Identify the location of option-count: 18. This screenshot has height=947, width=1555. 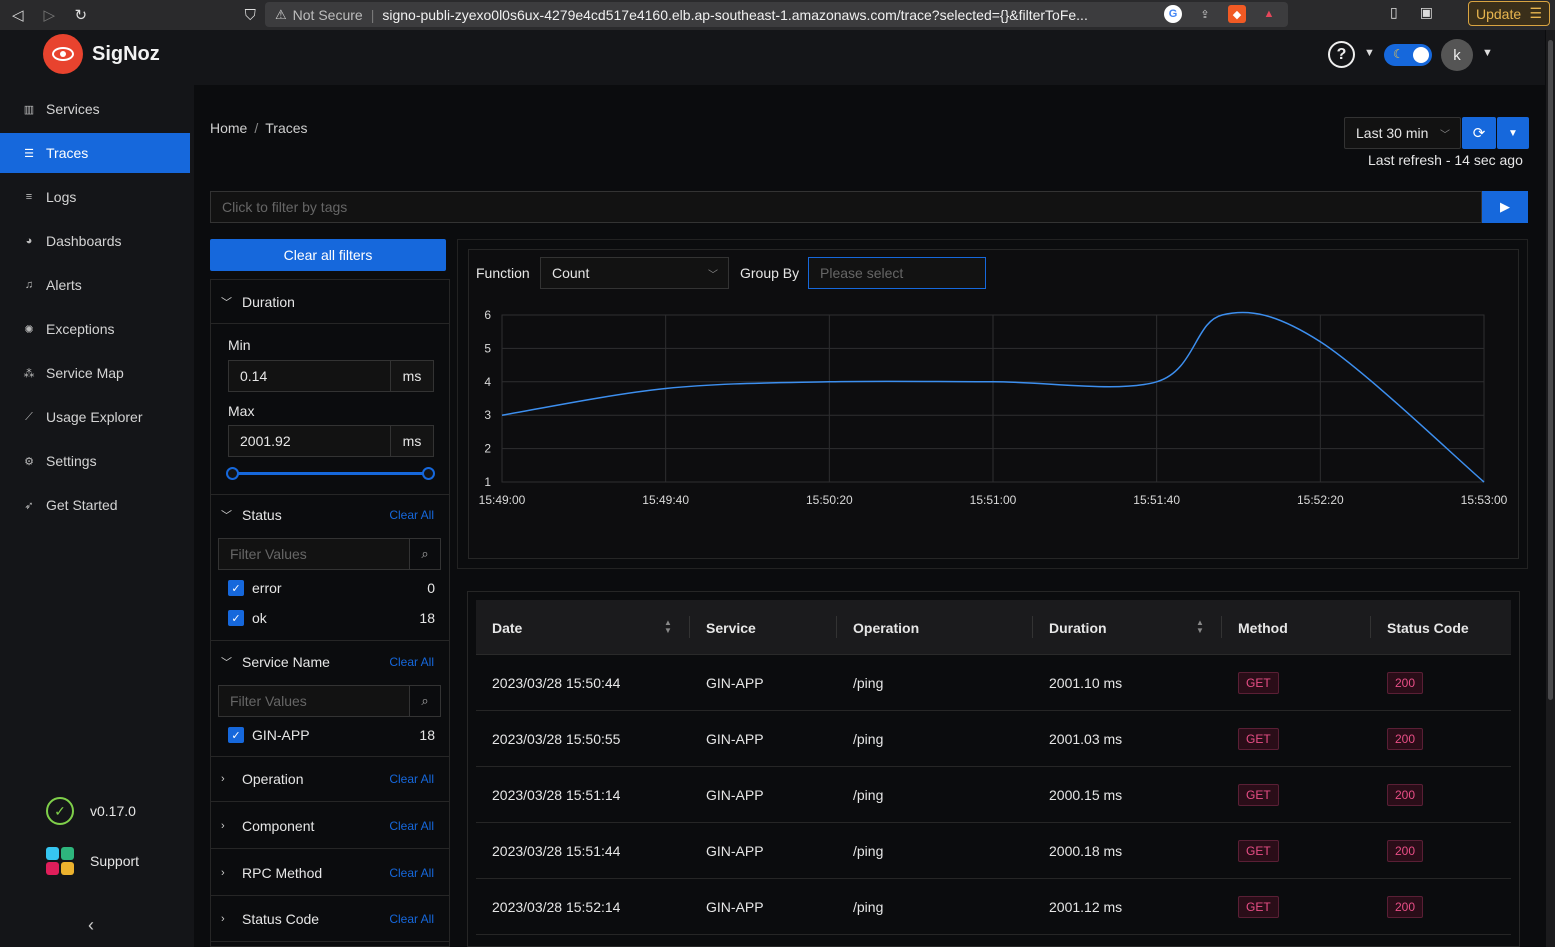
(427, 735).